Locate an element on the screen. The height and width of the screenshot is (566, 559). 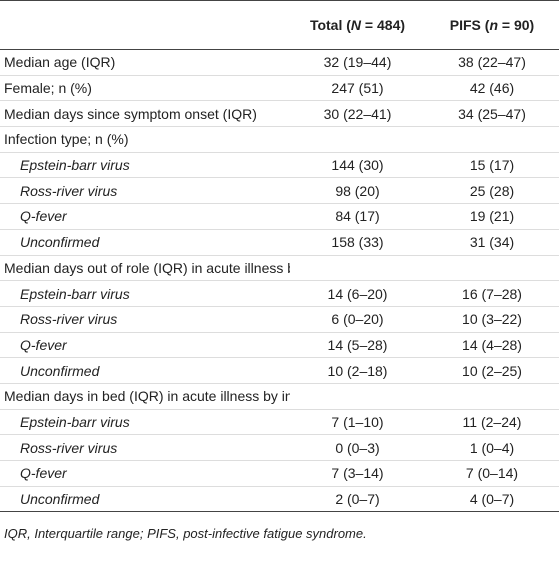
pifs-cell: 38 (22–47) is located at coordinates (492, 62).